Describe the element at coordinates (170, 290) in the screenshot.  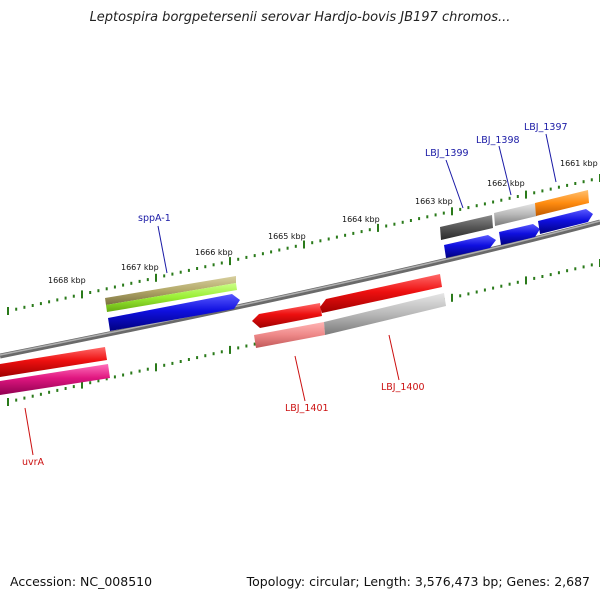
I see `cds-olive` at that location.